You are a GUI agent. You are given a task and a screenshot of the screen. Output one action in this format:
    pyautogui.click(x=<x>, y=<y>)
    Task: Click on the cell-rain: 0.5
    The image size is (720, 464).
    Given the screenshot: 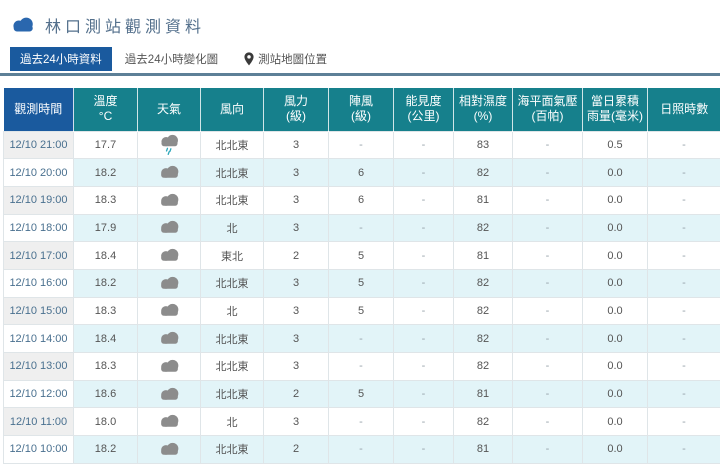 What is the action you would take?
    pyautogui.click(x=615, y=145)
    